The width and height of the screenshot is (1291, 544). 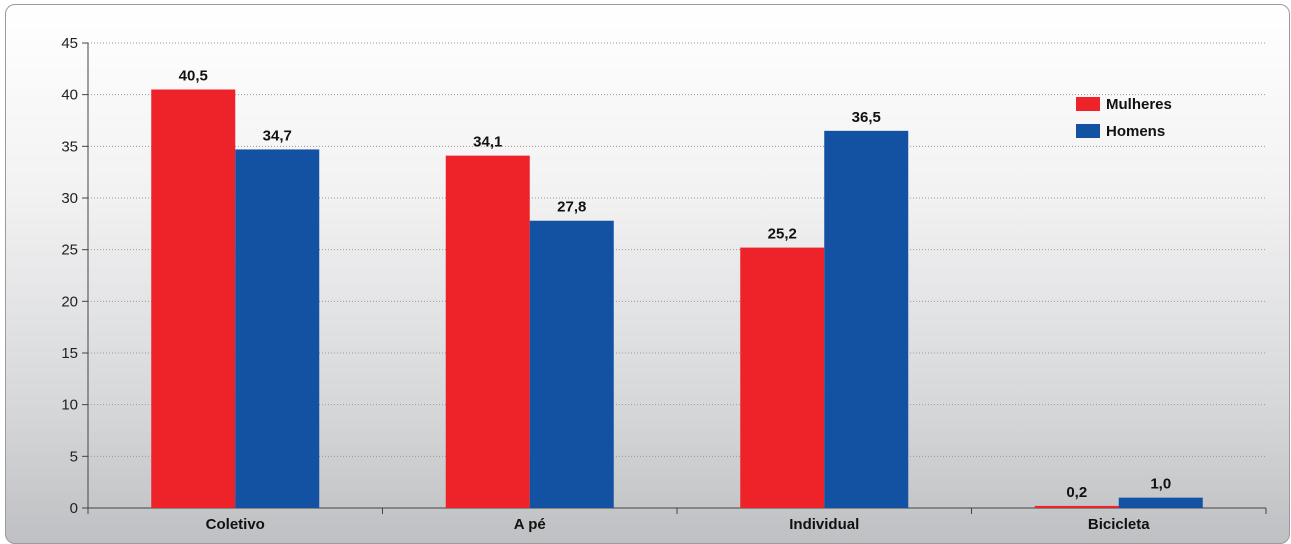 I want to click on y-tick-label: 5, so click(x=74, y=456).